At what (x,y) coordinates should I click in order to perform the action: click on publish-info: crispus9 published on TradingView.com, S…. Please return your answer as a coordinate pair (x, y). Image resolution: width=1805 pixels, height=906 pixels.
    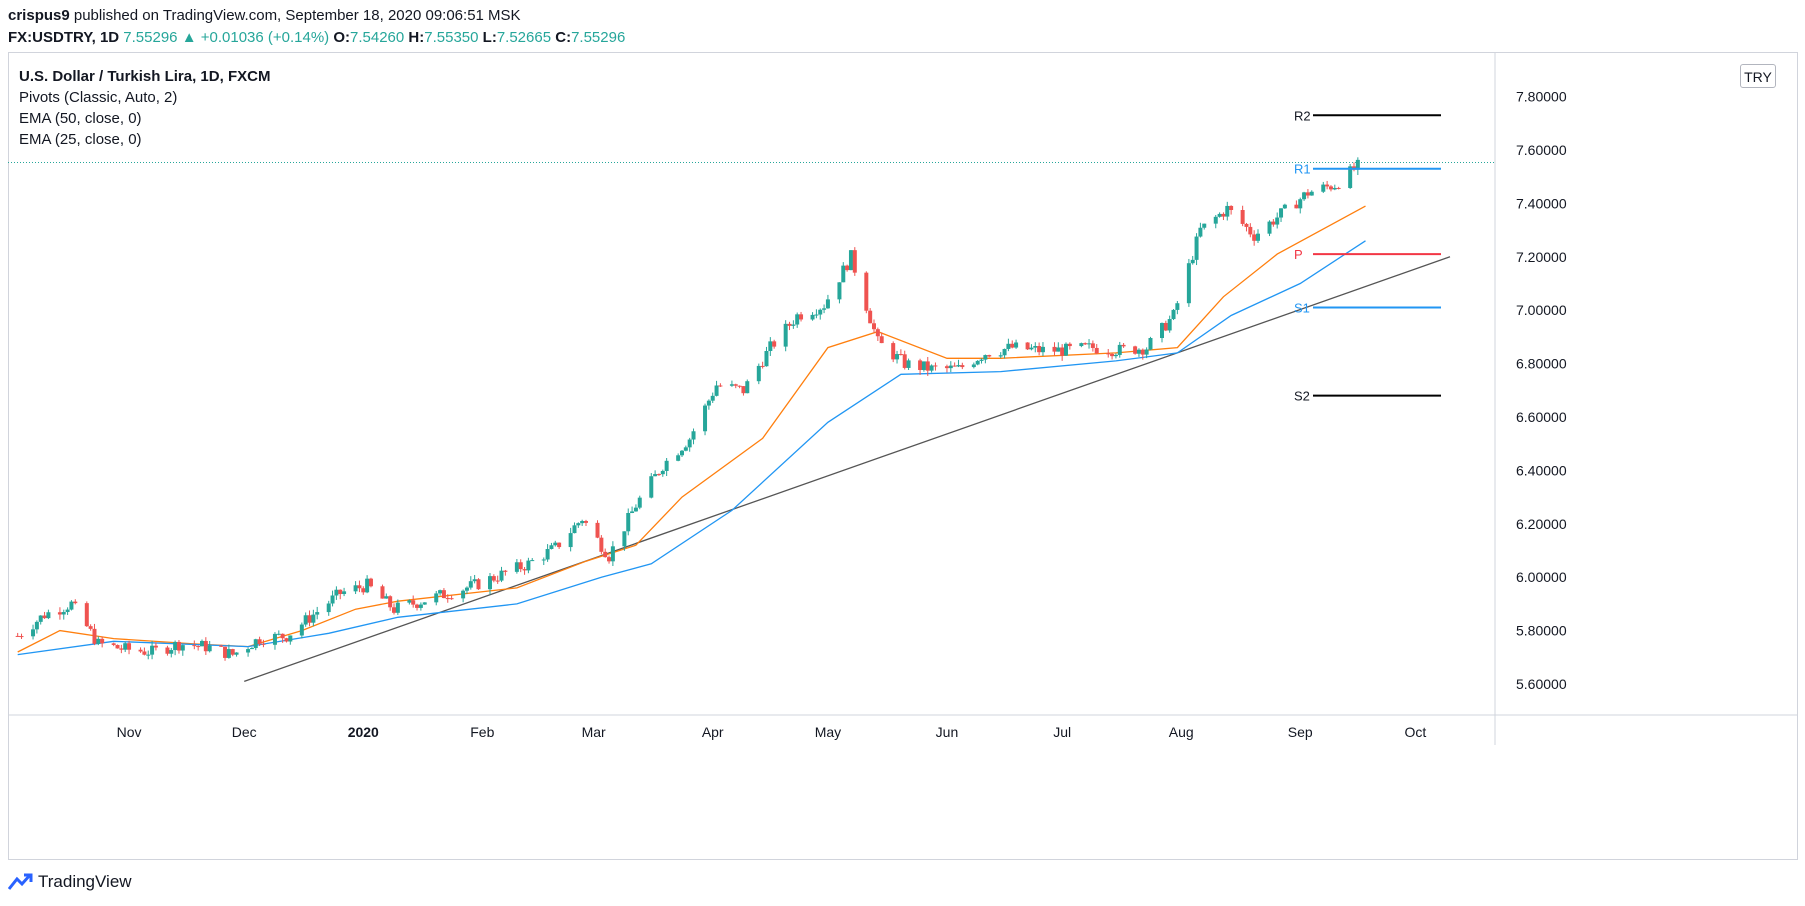
    Looking at the image, I should click on (264, 15).